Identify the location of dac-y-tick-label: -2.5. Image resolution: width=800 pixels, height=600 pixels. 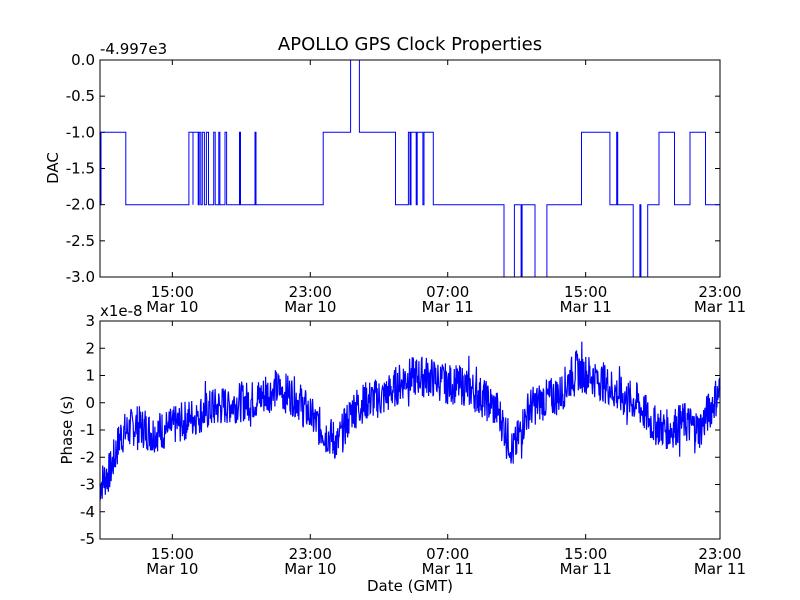
(80, 241).